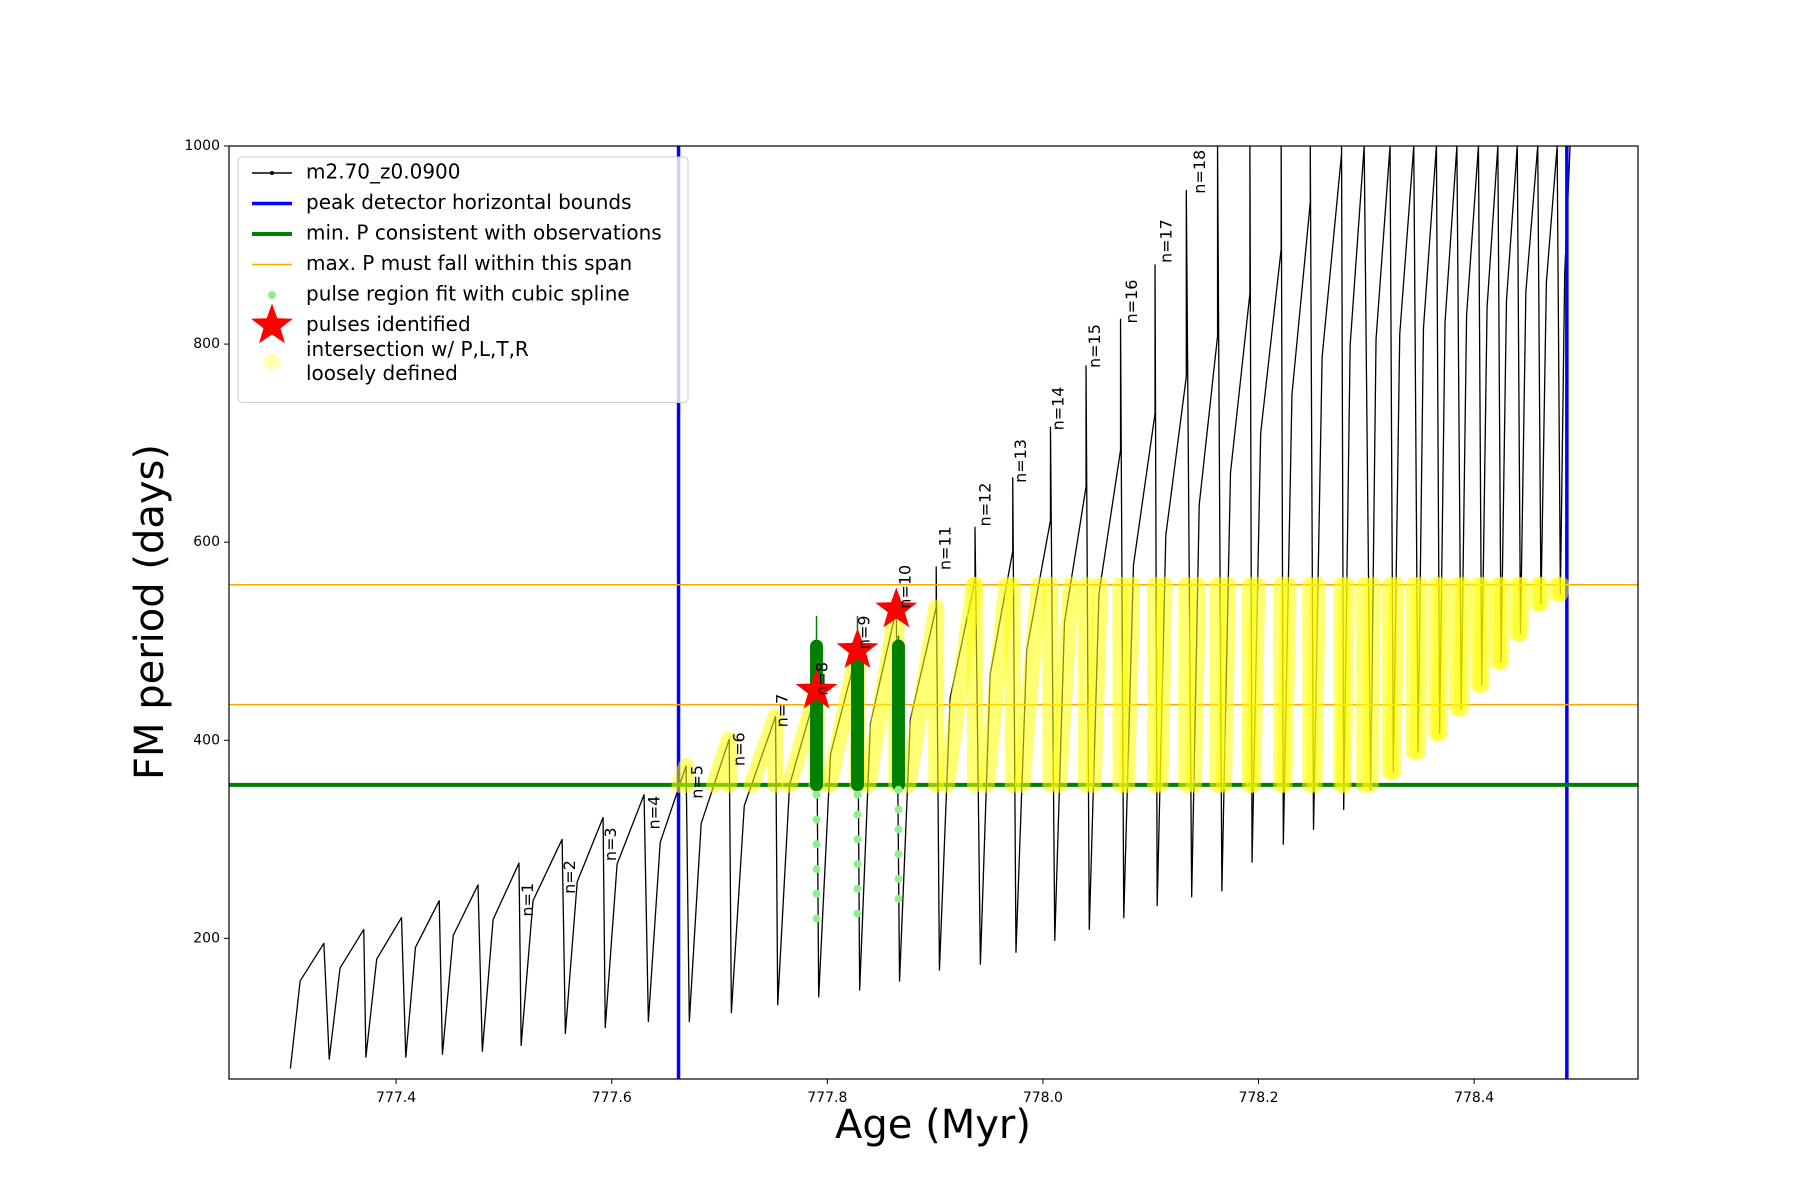  What do you see at coordinates (1258, 1098) in the screenshot?
I see `x-tick-label: 778.2` at bounding box center [1258, 1098].